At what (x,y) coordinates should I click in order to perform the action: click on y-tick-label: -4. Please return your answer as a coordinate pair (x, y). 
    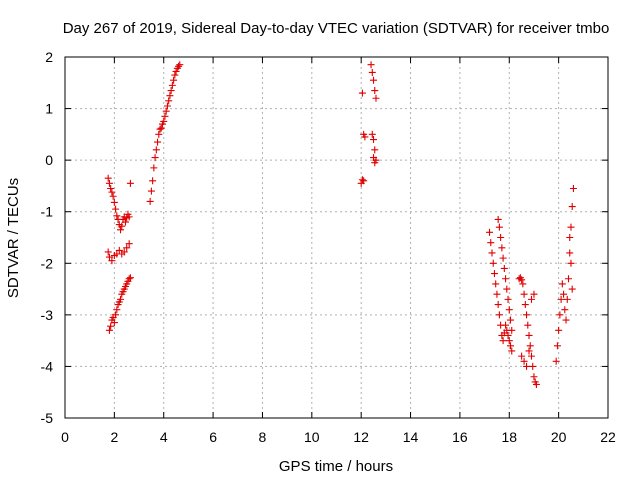
    Looking at the image, I should click on (47, 366).